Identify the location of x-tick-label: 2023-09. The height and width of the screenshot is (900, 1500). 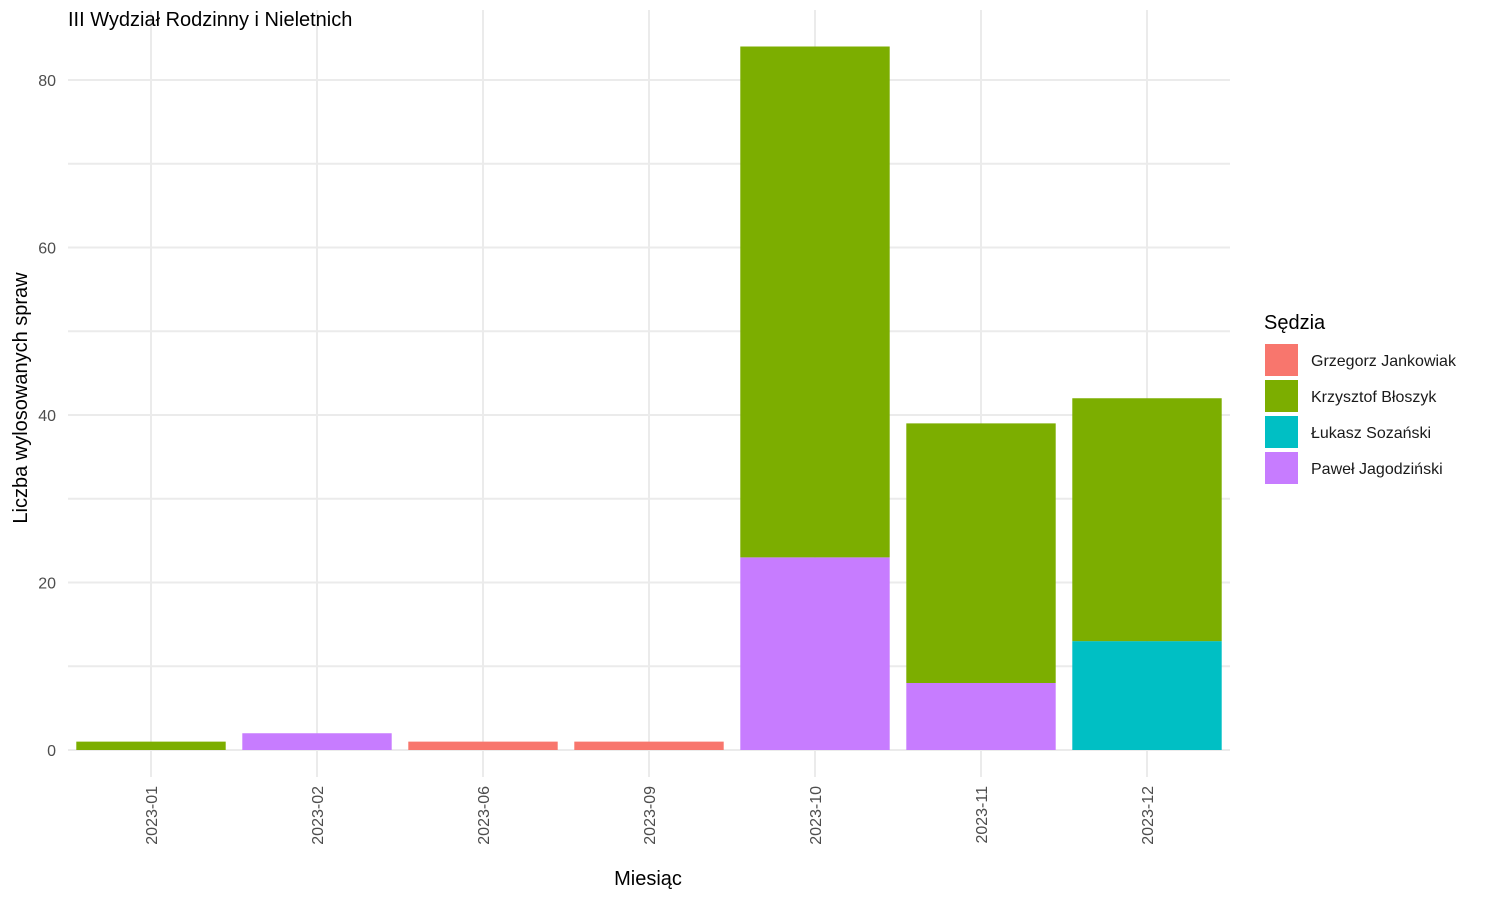
(650, 815).